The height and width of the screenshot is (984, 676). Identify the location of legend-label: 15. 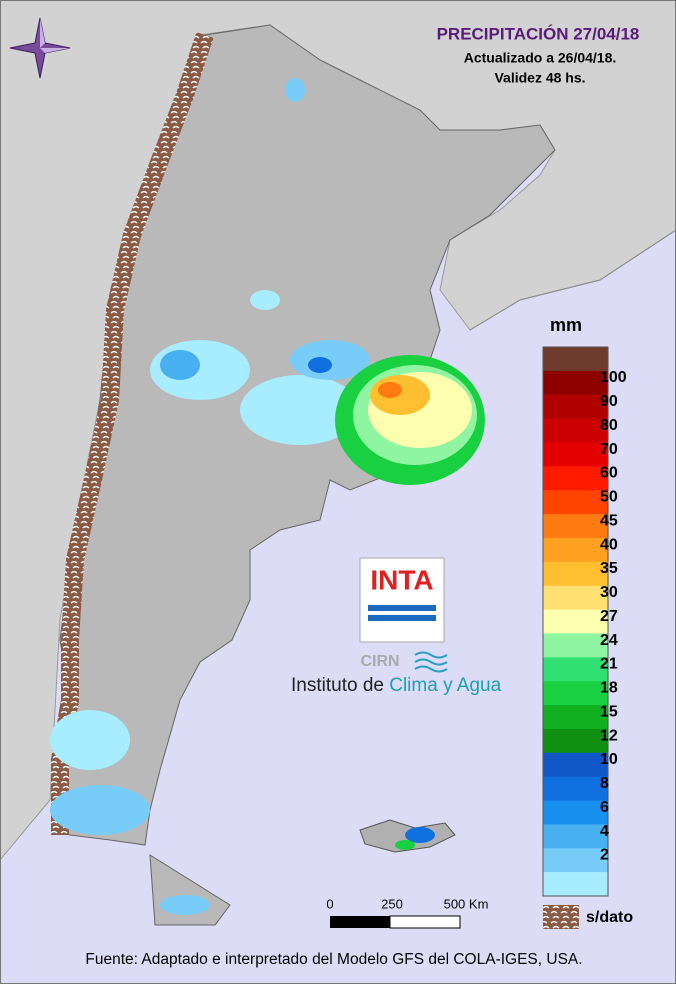
(609, 711).